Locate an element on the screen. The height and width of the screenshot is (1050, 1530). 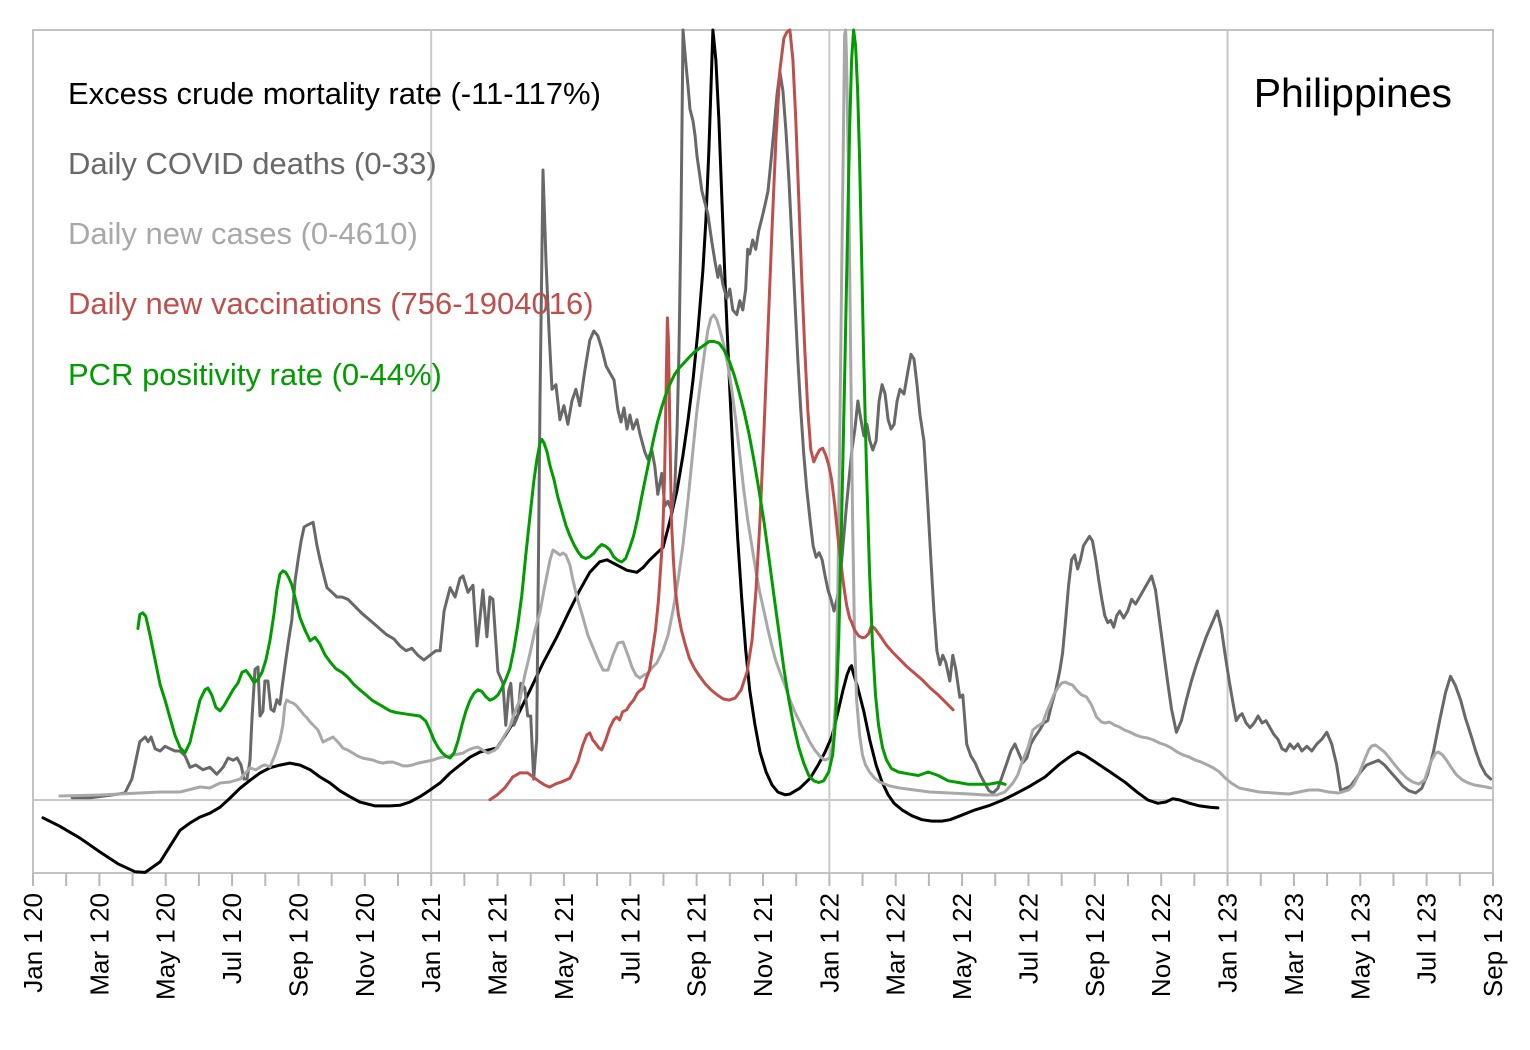
legend-item-pcr-positivity: PCR positivity rate (0-44%) is located at coordinates (255, 374).